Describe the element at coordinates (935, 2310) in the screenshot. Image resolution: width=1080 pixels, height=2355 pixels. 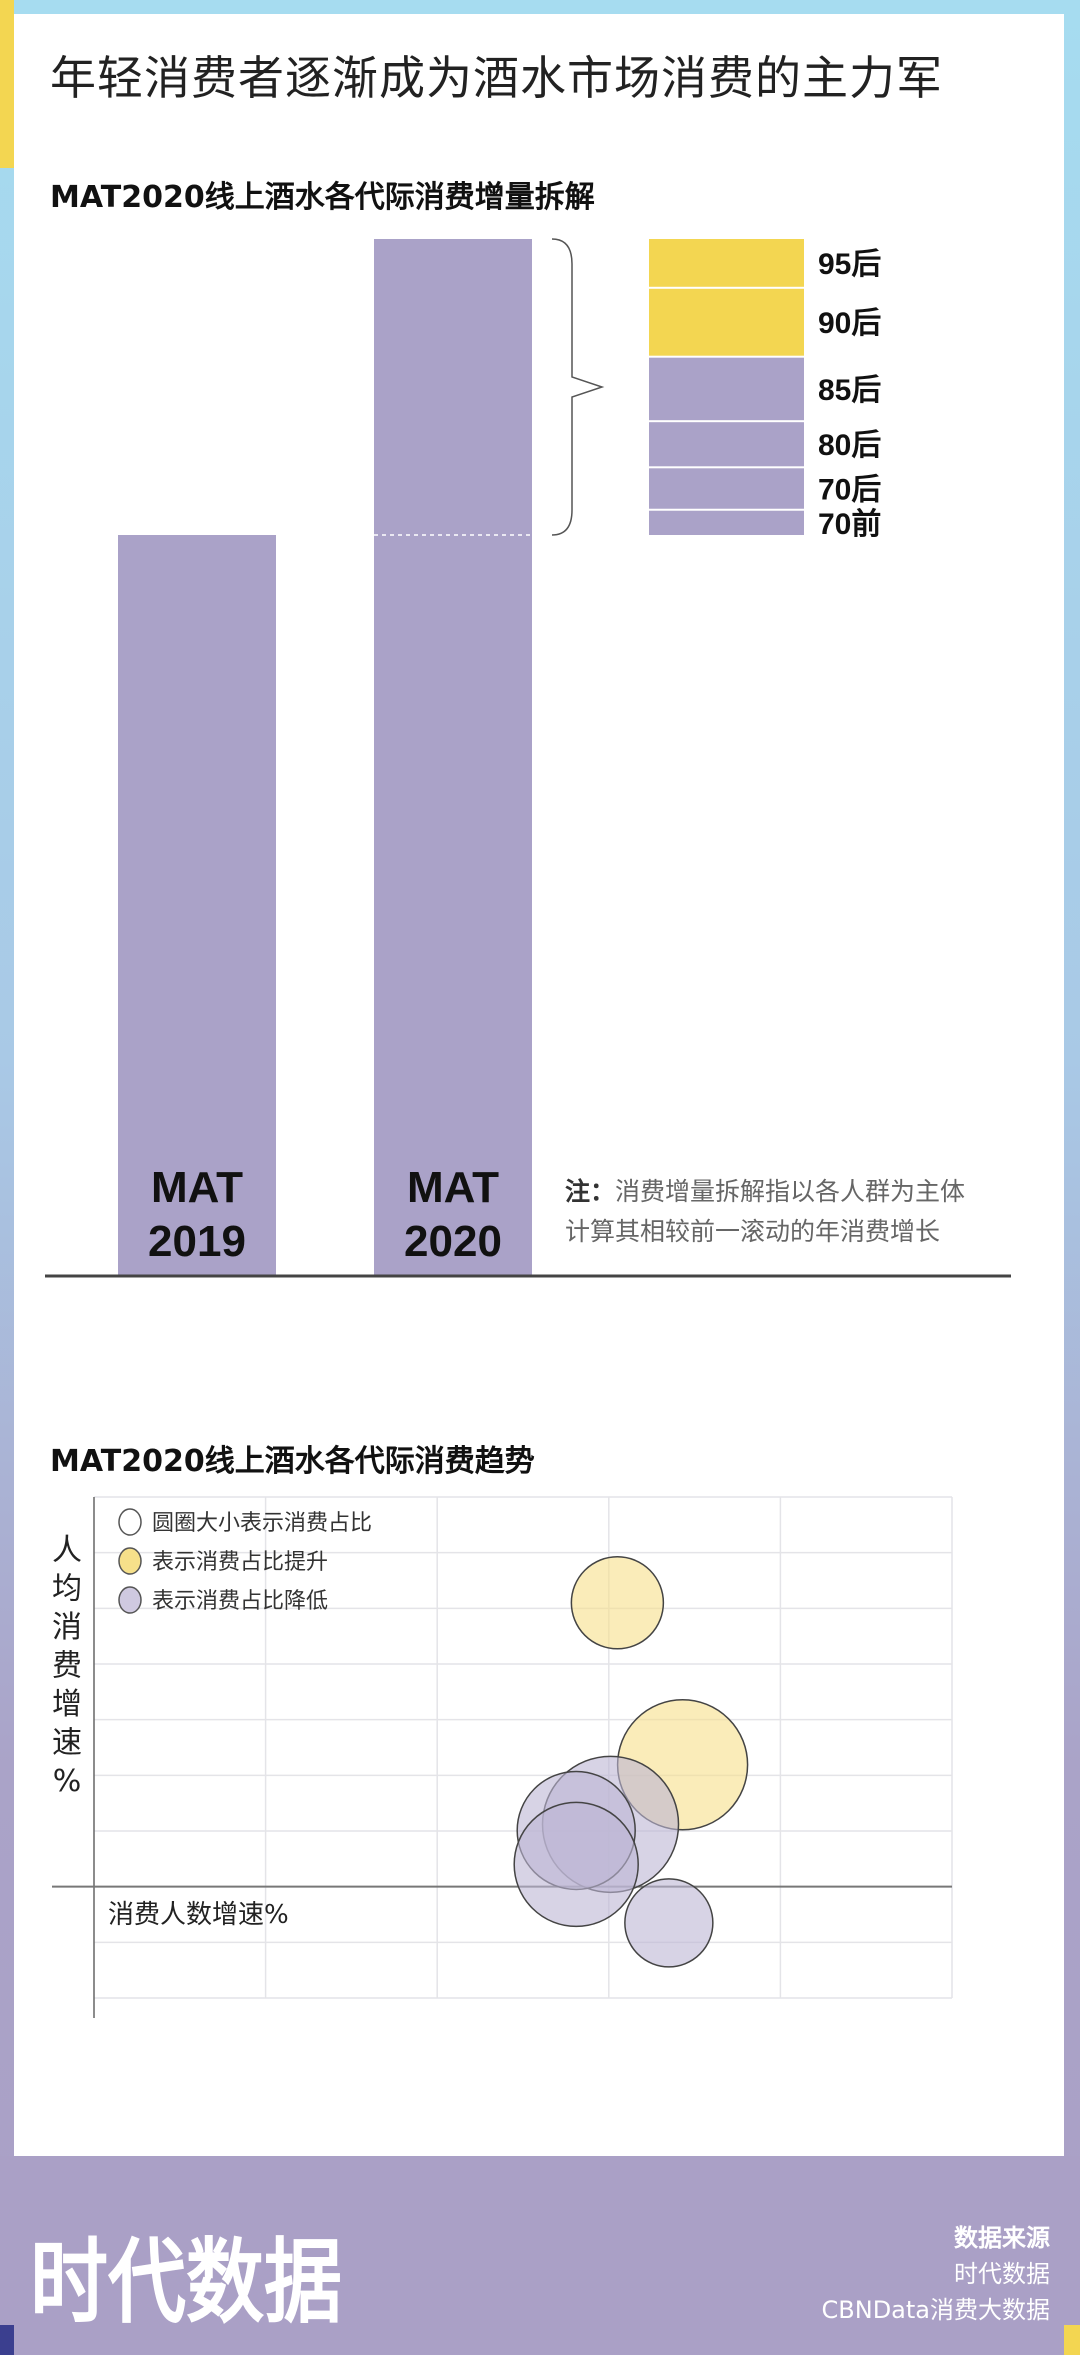
I see `source-item: CBNData消费大数据` at that location.